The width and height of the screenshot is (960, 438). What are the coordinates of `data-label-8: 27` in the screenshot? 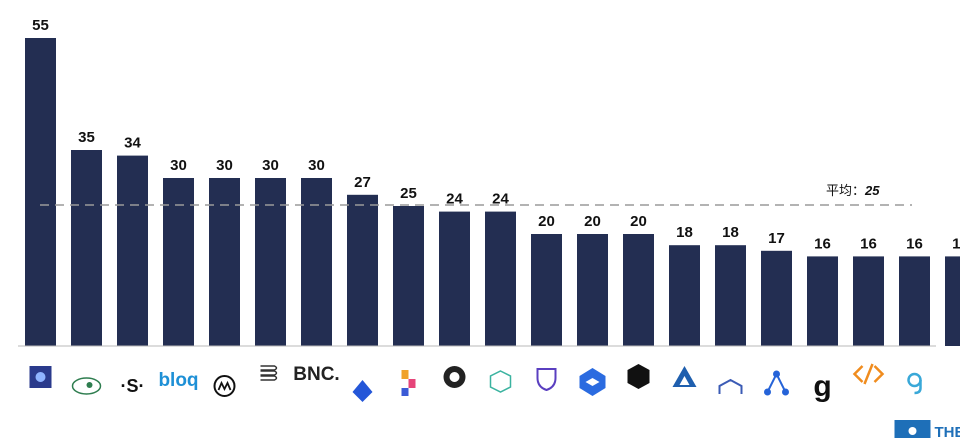 It's located at (362, 182).